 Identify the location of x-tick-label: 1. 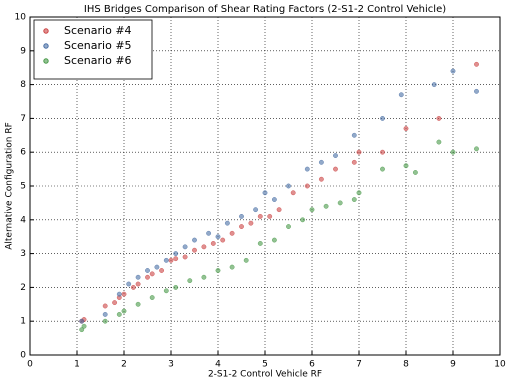
(77, 365).